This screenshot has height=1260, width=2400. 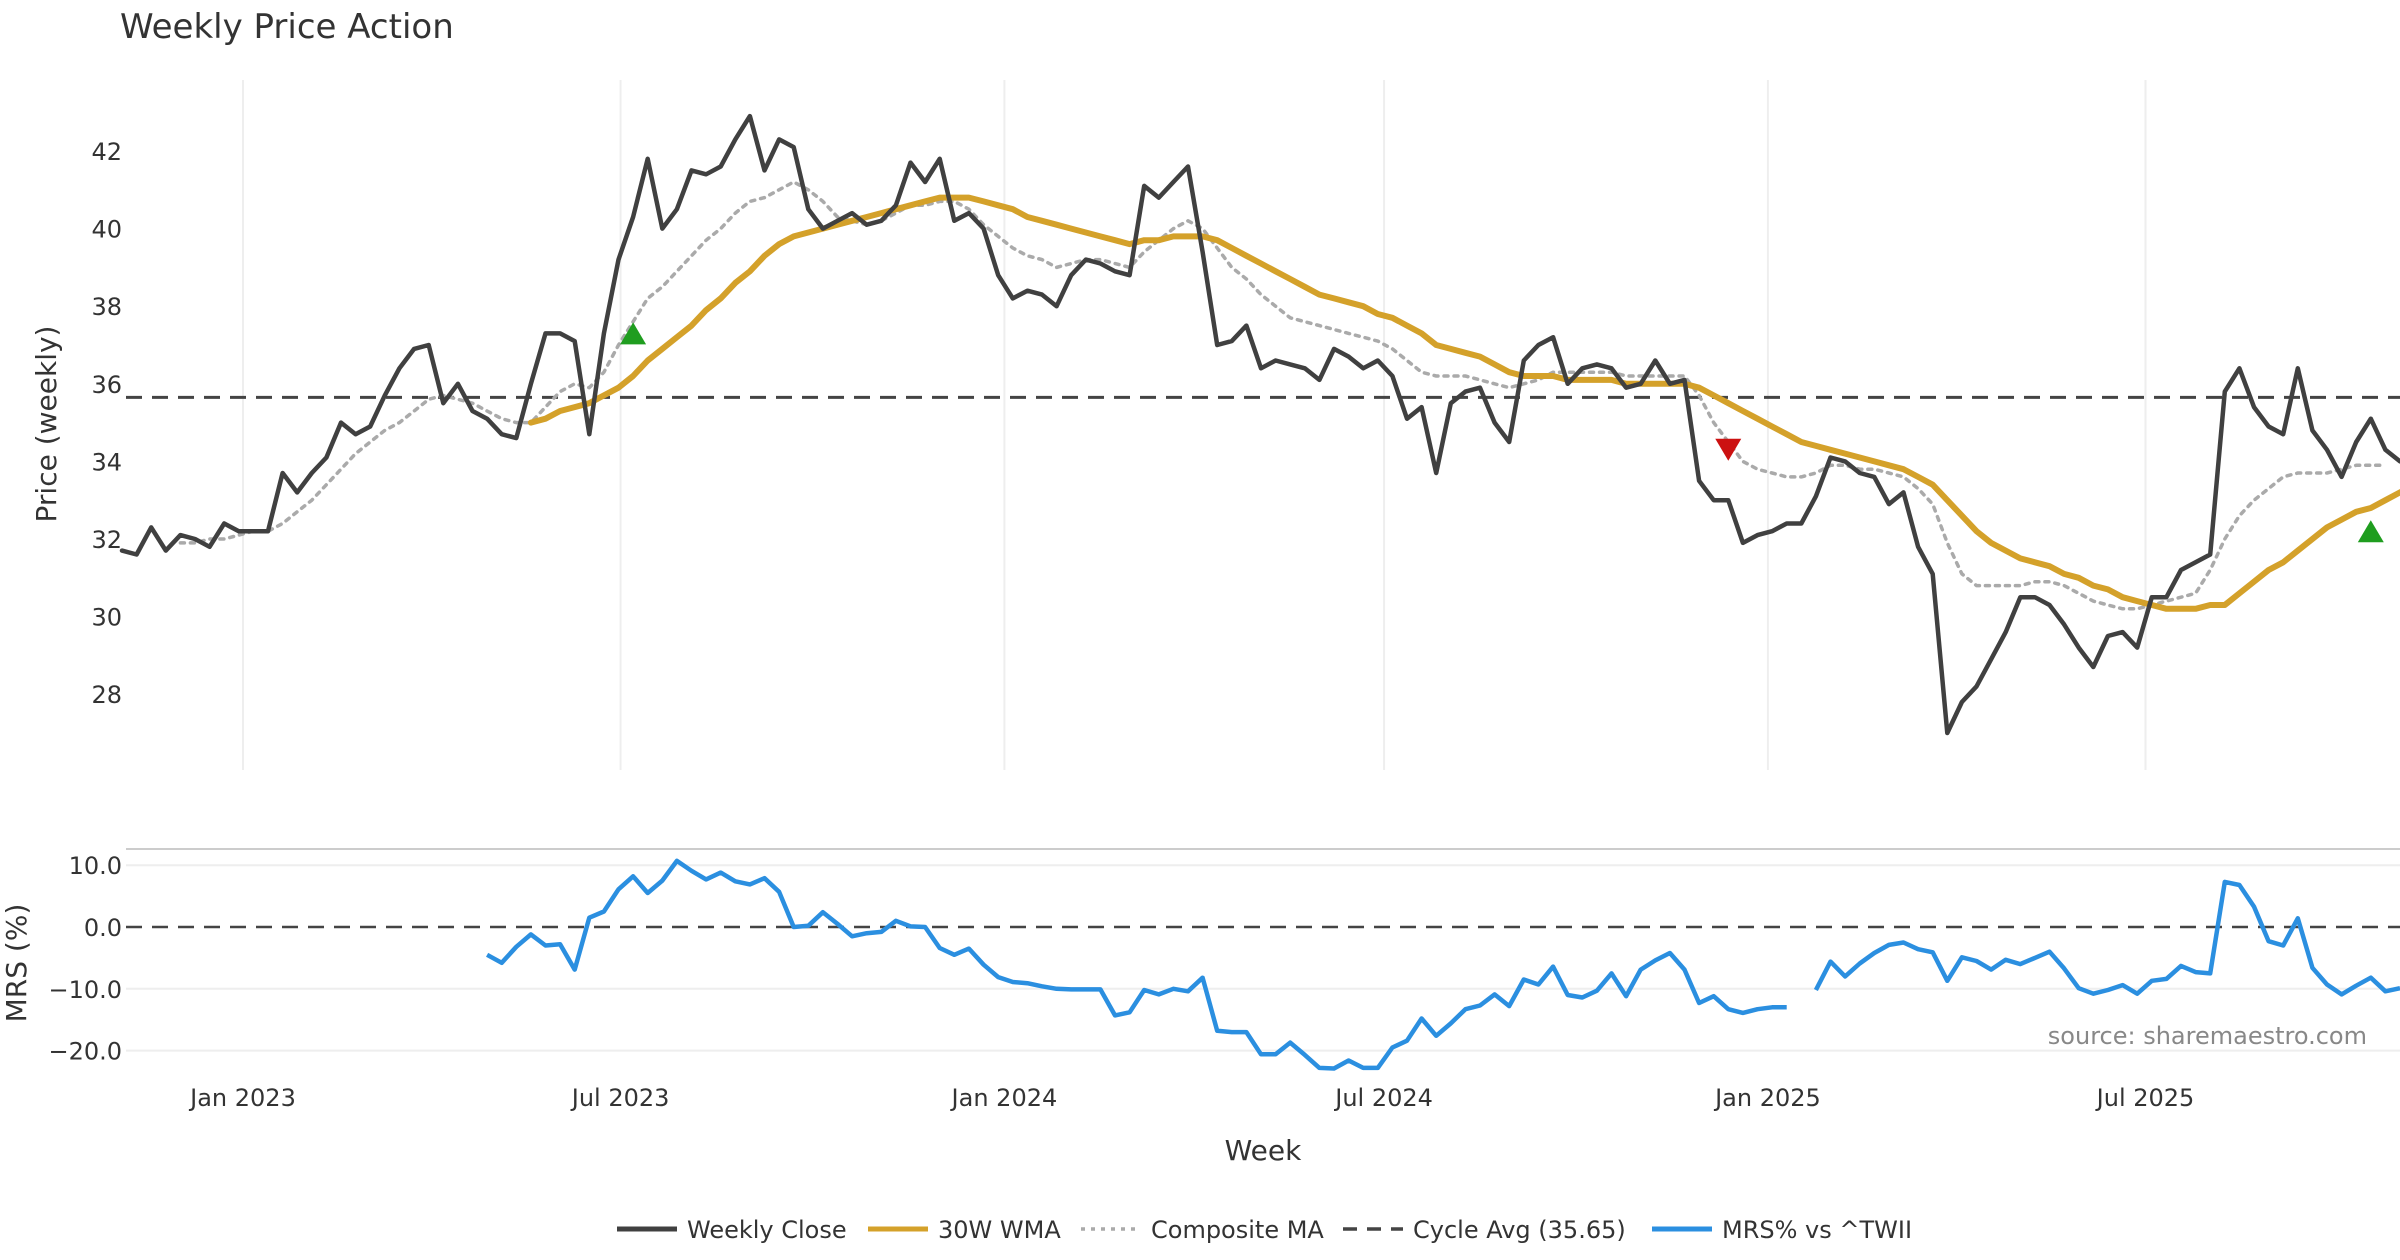 I want to click on legend-label: MRS% vs ^TWII, so click(x=1817, y=1230).